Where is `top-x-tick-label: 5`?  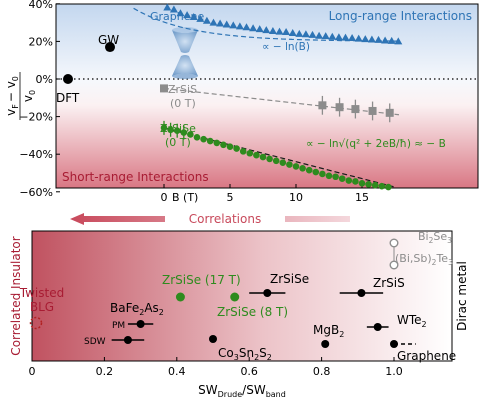 top-x-tick-label: 5 is located at coordinates (230, 197).